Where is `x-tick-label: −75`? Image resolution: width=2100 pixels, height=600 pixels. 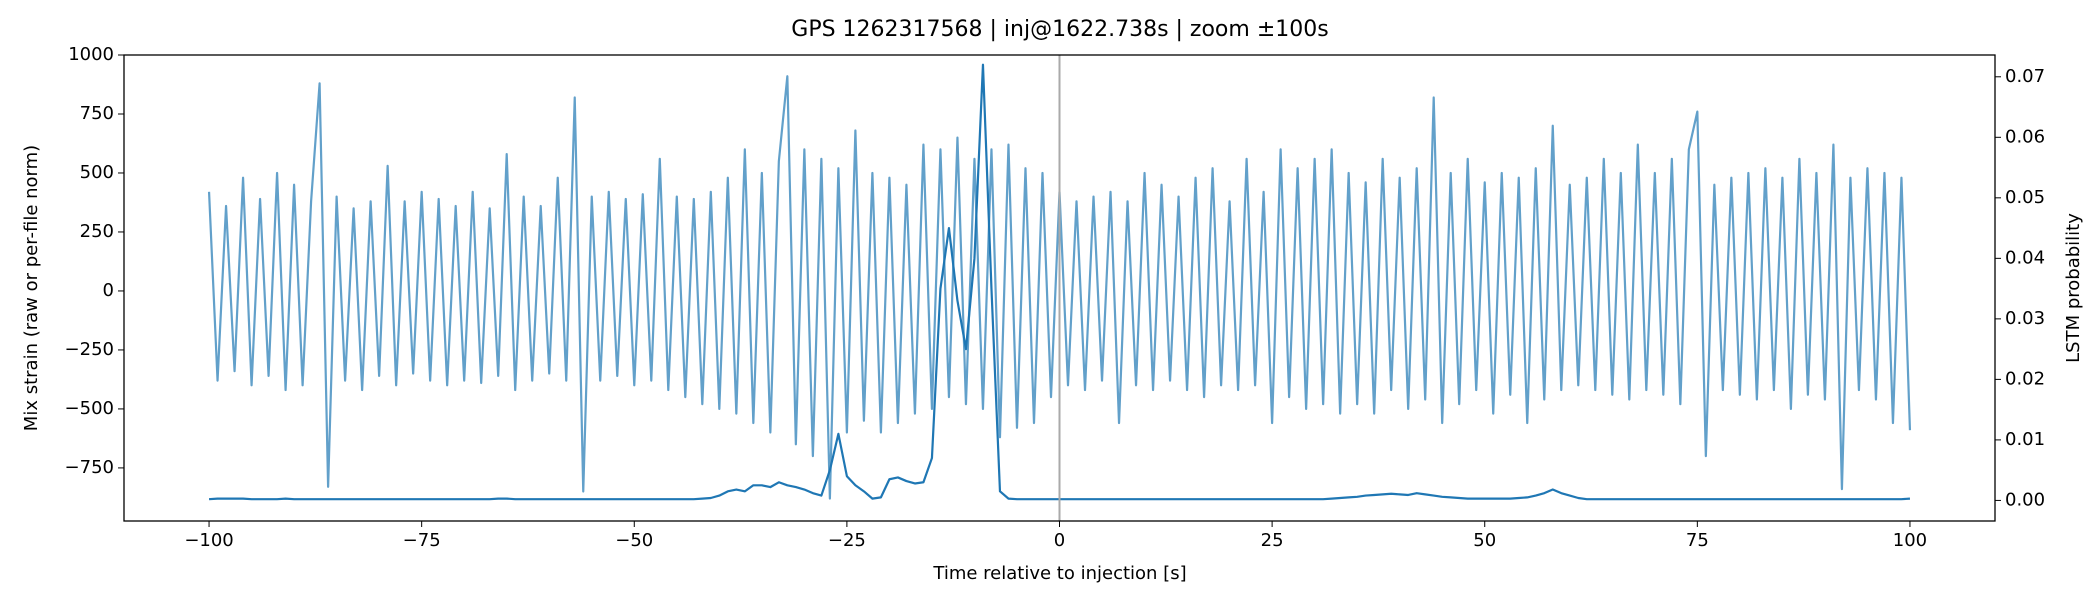 x-tick-label: −75 is located at coordinates (422, 540).